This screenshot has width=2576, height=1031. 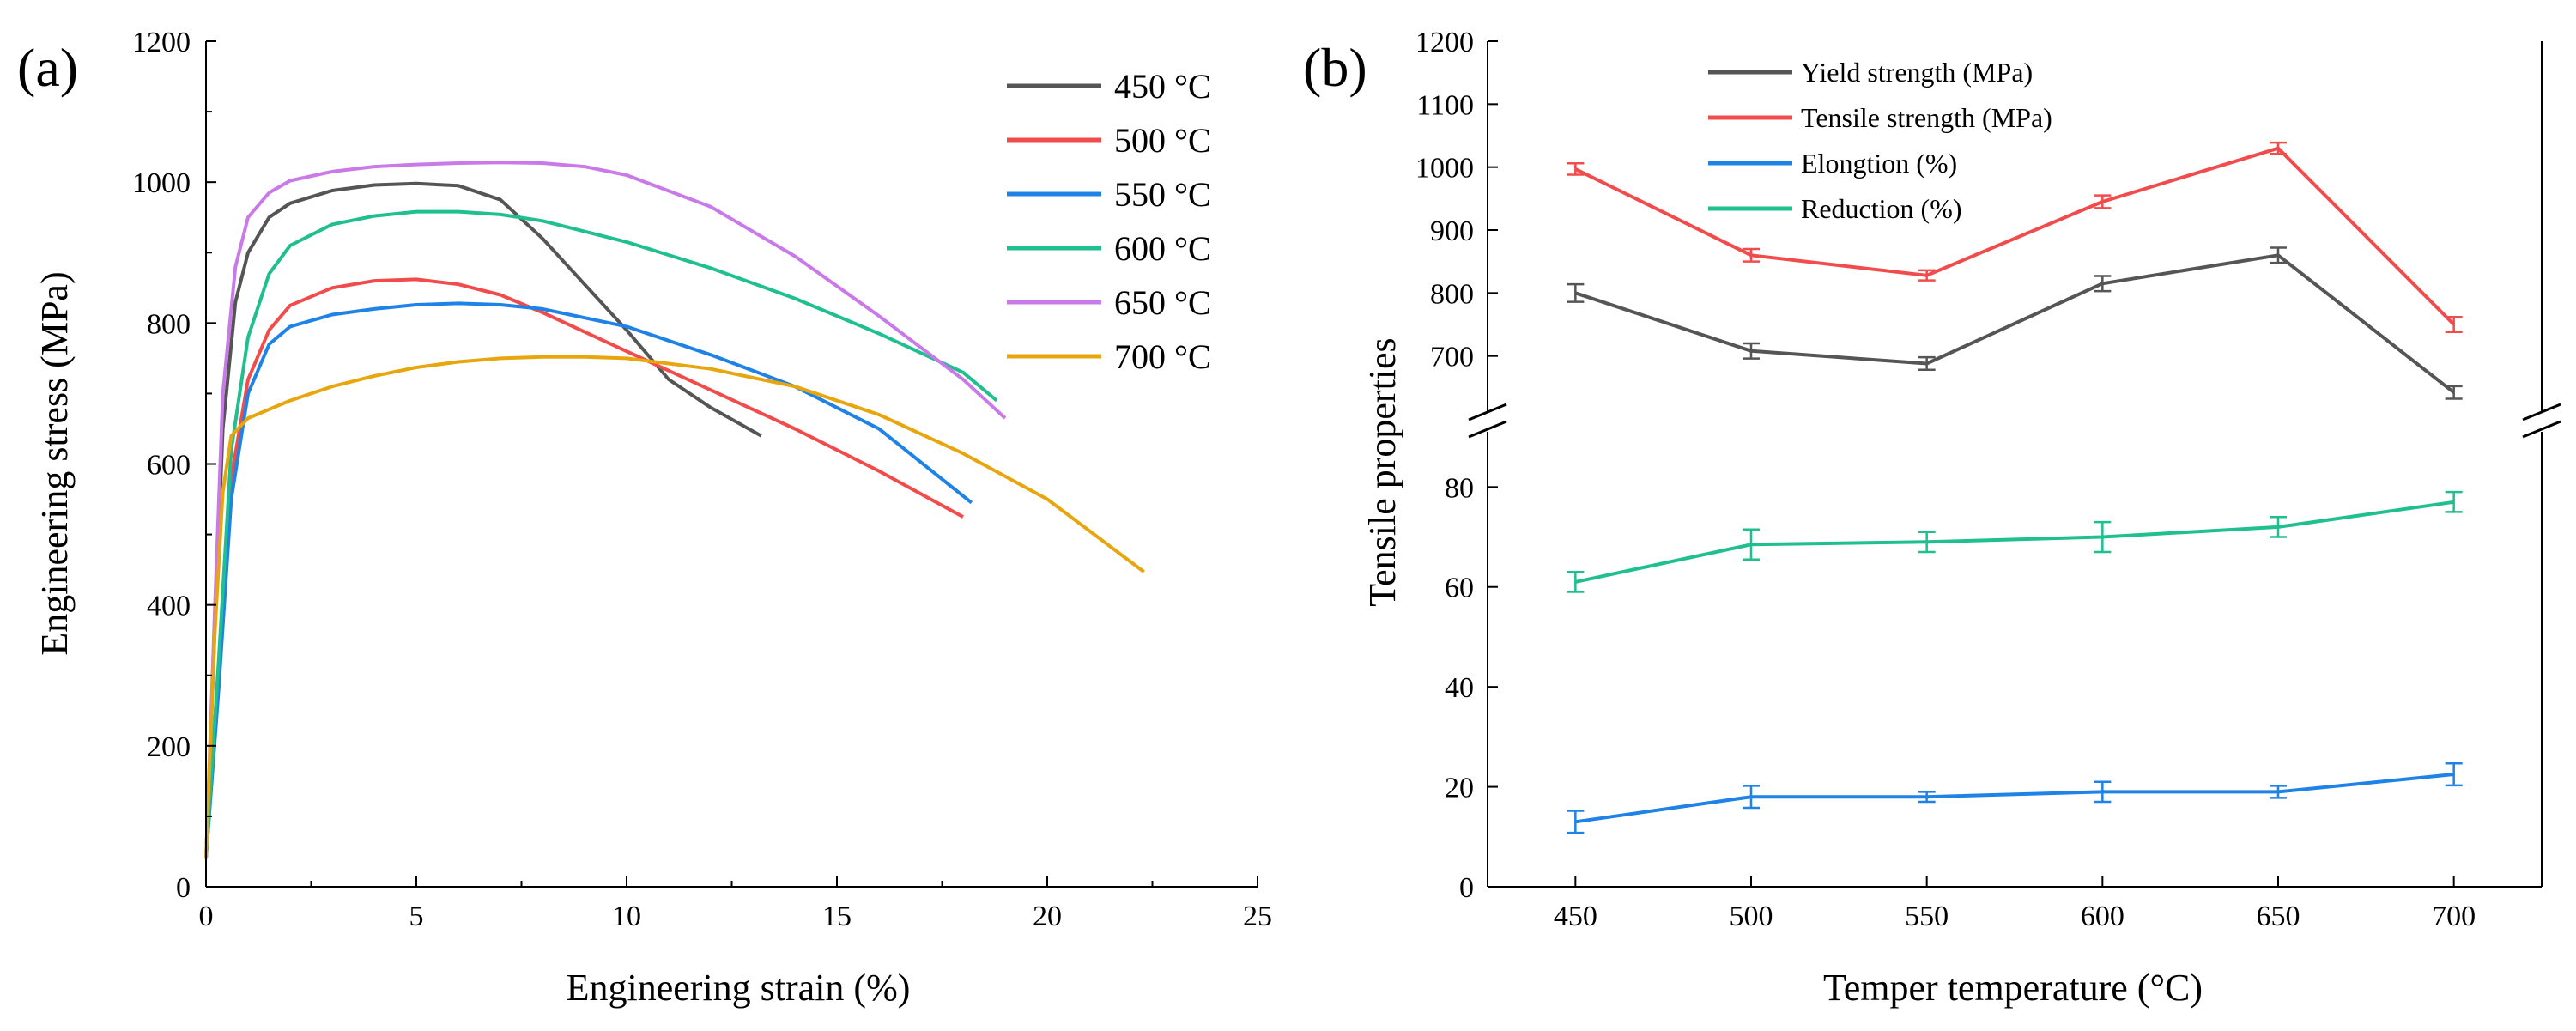 I want to click on panel-a-legend-label: 600 °C, so click(x=1162, y=248).